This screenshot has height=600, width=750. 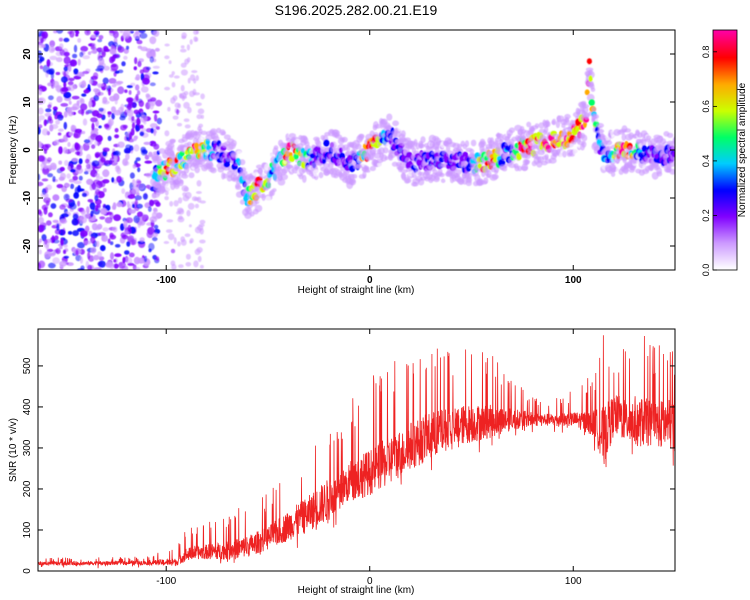 What do you see at coordinates (166, 280) in the screenshot?
I see `heatmap-x-tick-label: -100` at bounding box center [166, 280].